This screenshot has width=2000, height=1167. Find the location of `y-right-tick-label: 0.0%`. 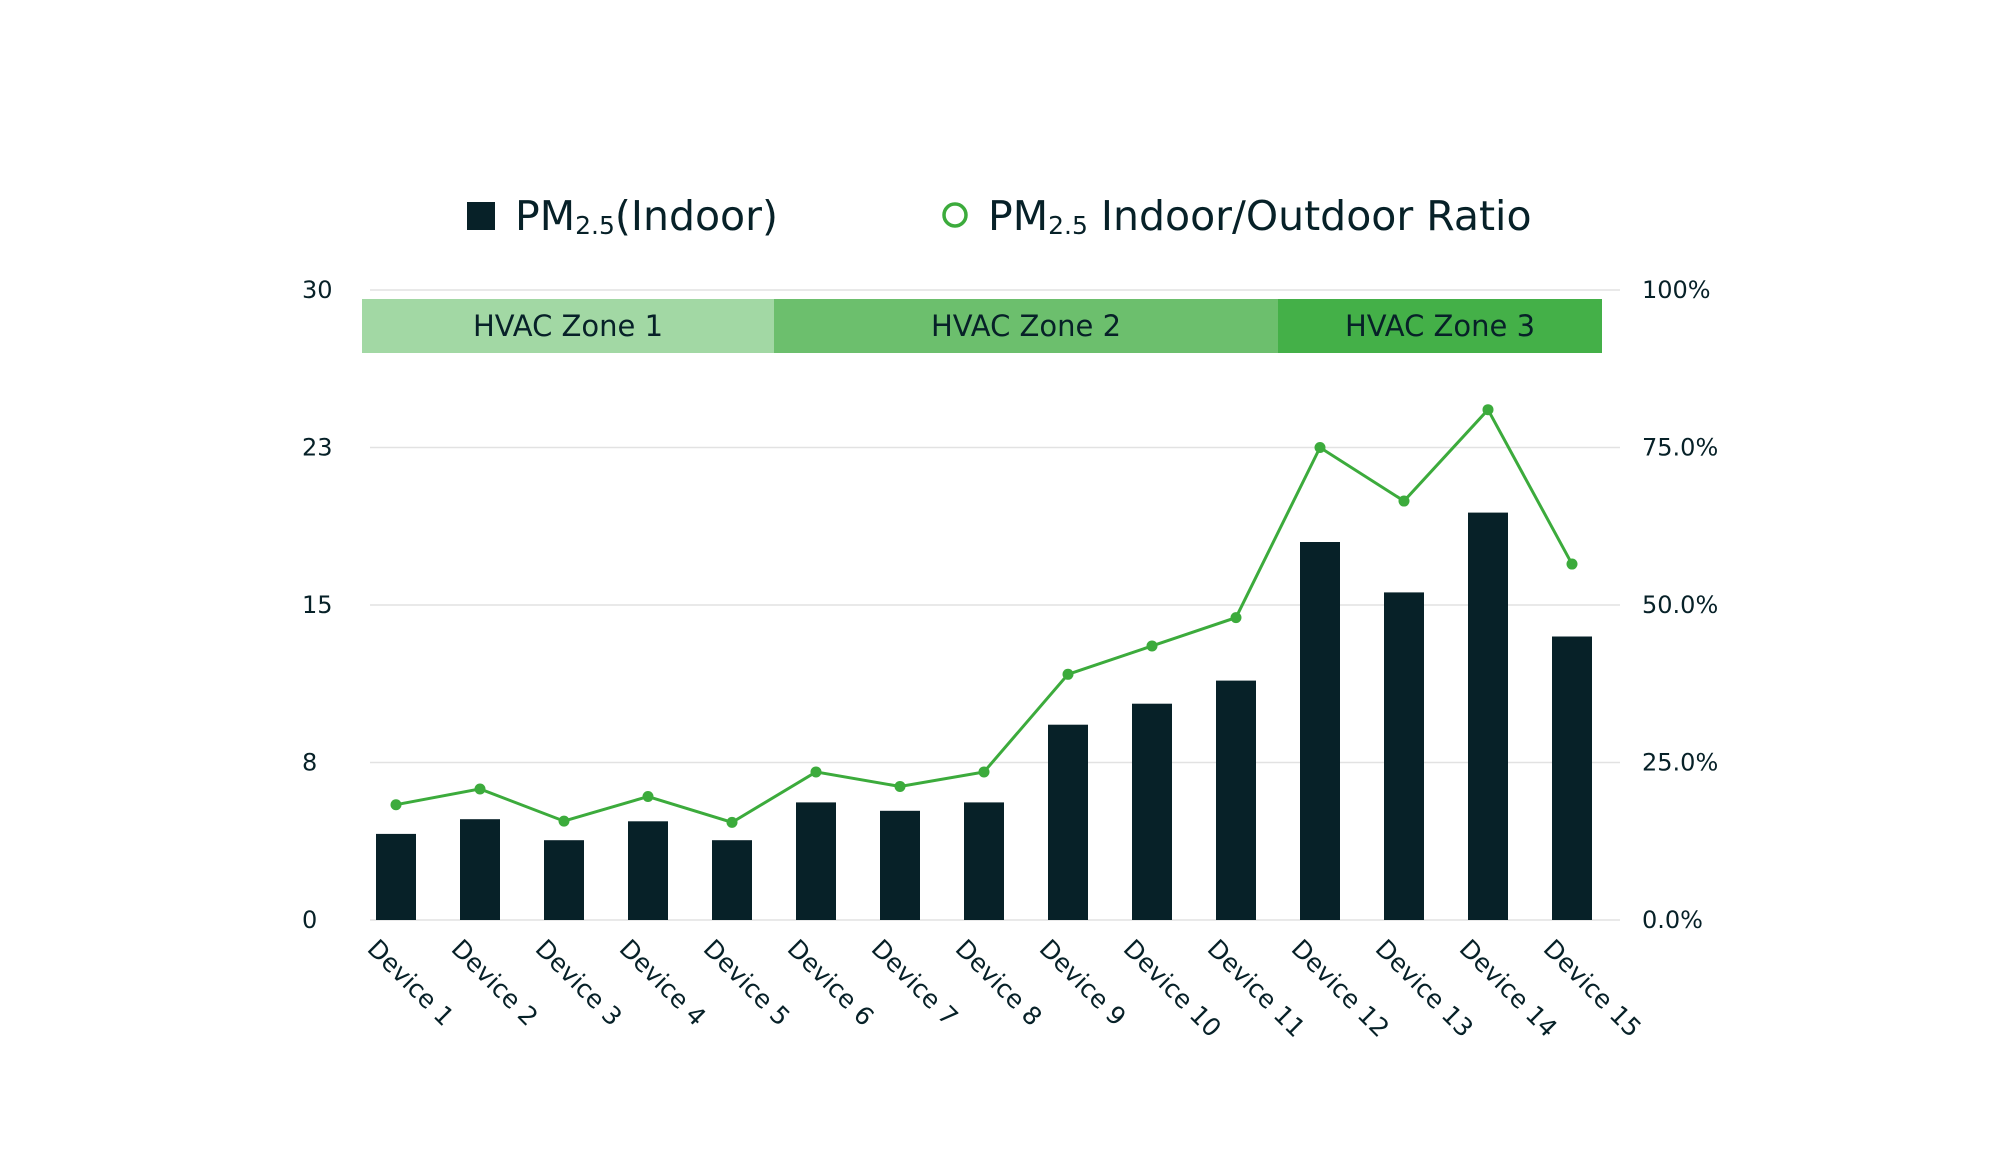

y-right-tick-label: 0.0% is located at coordinates (1672, 920).